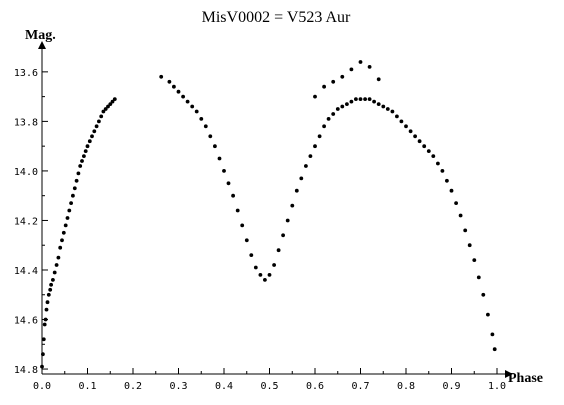 Image resolution: width=564 pixels, height=405 pixels. I want to click on x-tick-label: 0.1, so click(87, 386).